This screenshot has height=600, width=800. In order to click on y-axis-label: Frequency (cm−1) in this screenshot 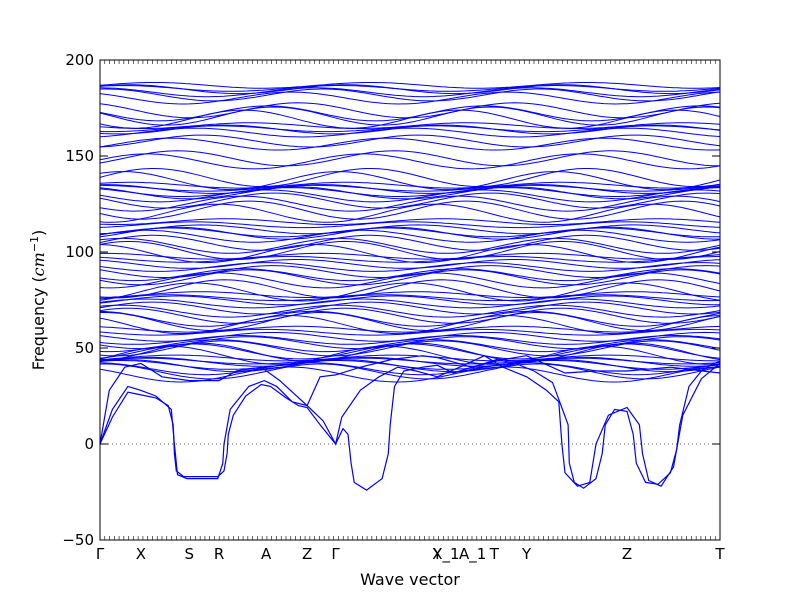, I will do `click(38, 300)`.